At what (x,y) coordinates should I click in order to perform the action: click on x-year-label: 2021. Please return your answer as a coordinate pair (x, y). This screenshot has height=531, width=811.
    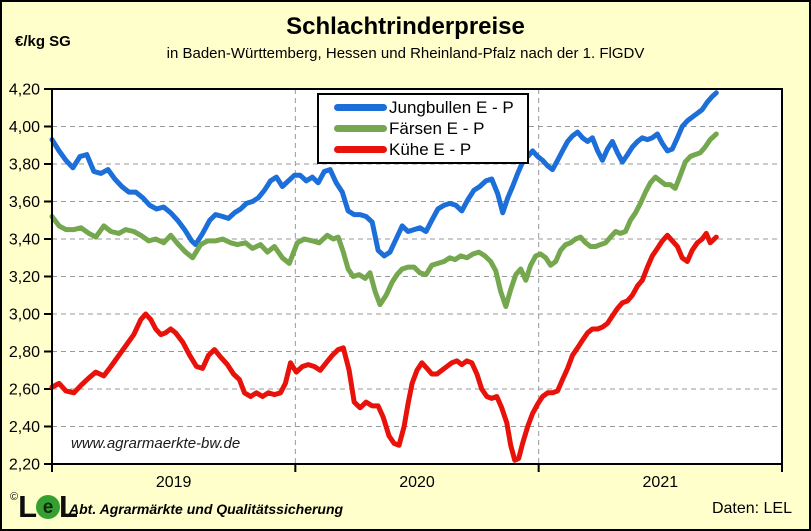
    Looking at the image, I should click on (661, 482).